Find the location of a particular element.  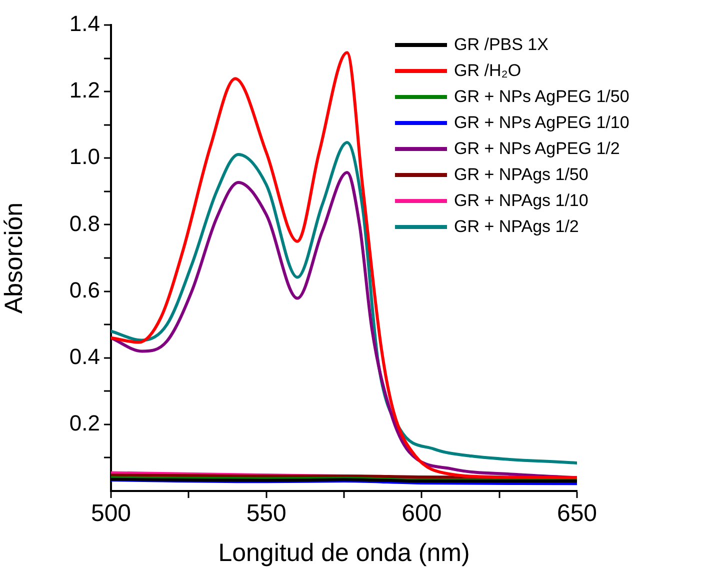

y-tick-label: 0.4 is located at coordinates (84, 356).